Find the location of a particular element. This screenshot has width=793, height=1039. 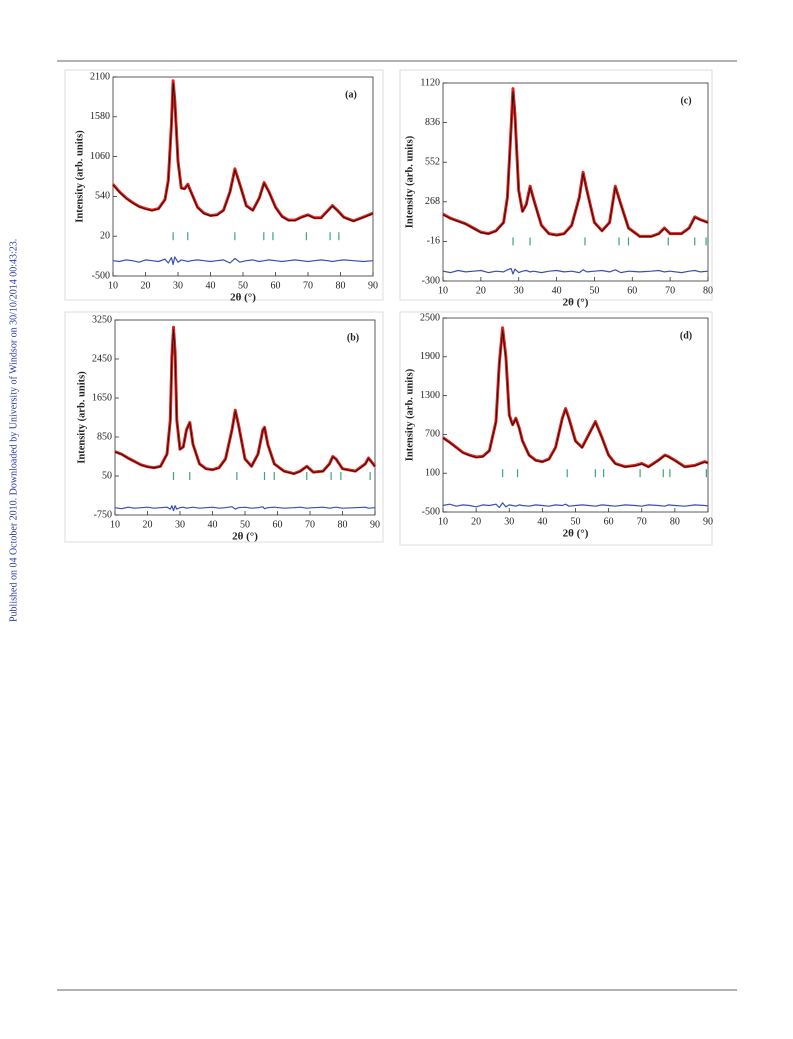

y-tick-label: 20 is located at coordinates (105, 235).